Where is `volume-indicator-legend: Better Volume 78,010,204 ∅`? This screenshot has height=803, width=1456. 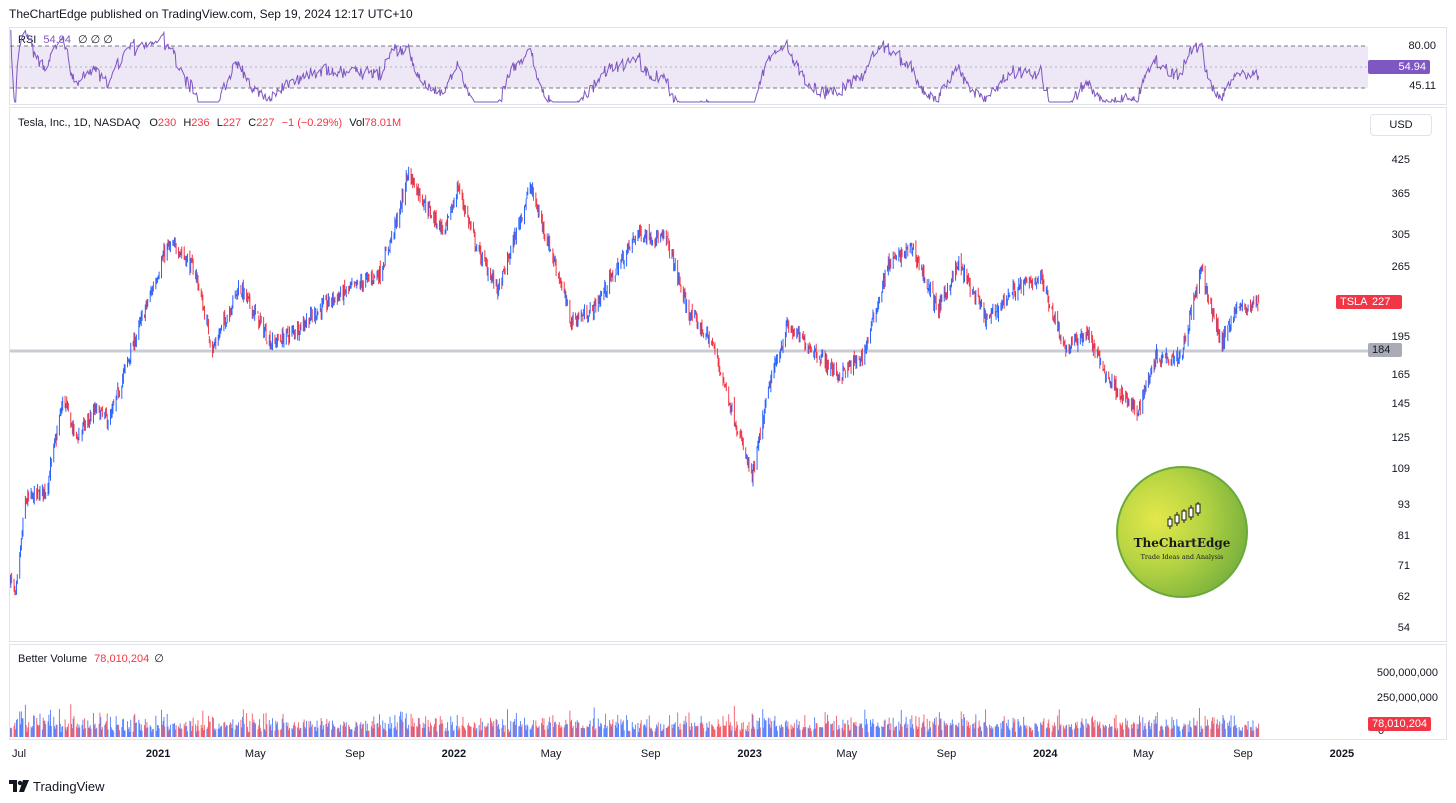
volume-indicator-legend: Better Volume 78,010,204 ∅ is located at coordinates (91, 658).